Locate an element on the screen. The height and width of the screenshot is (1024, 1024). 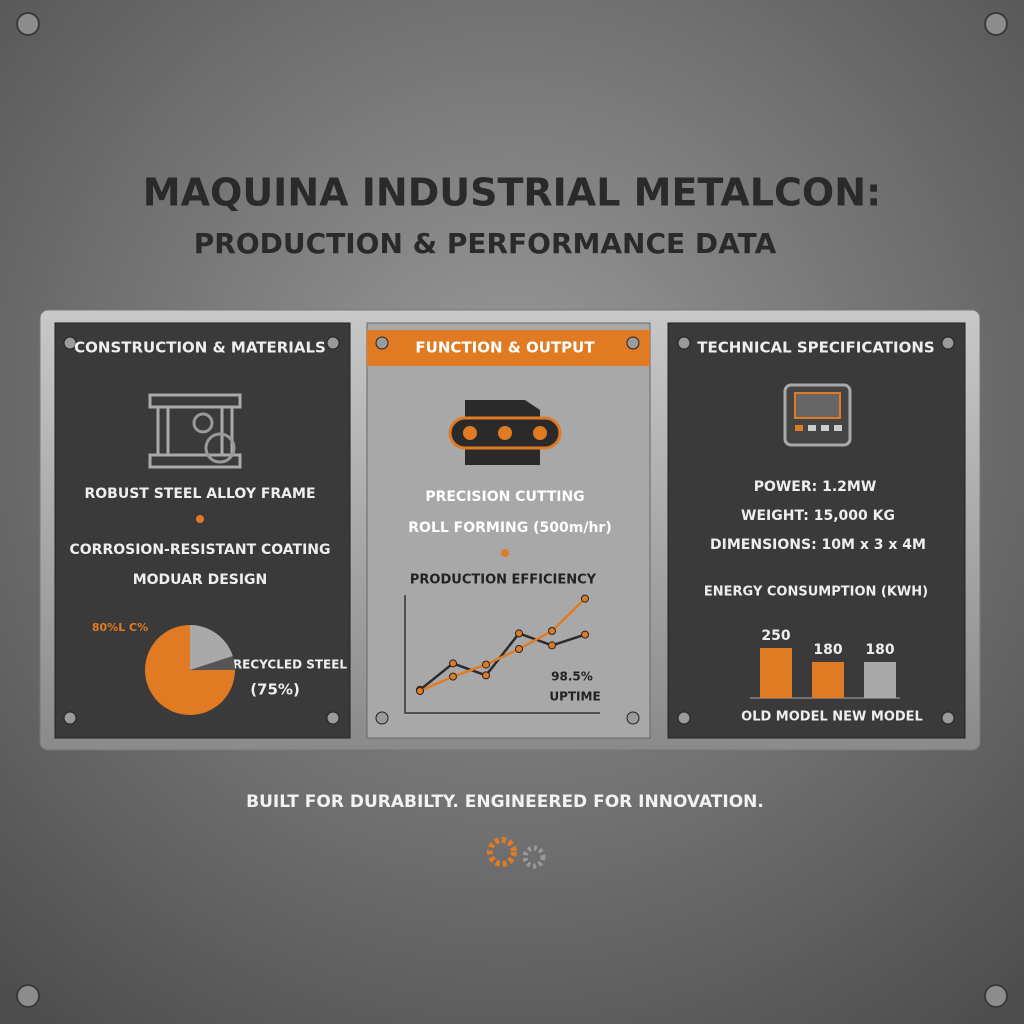
annotation: 98.5% is located at coordinates (572, 677).